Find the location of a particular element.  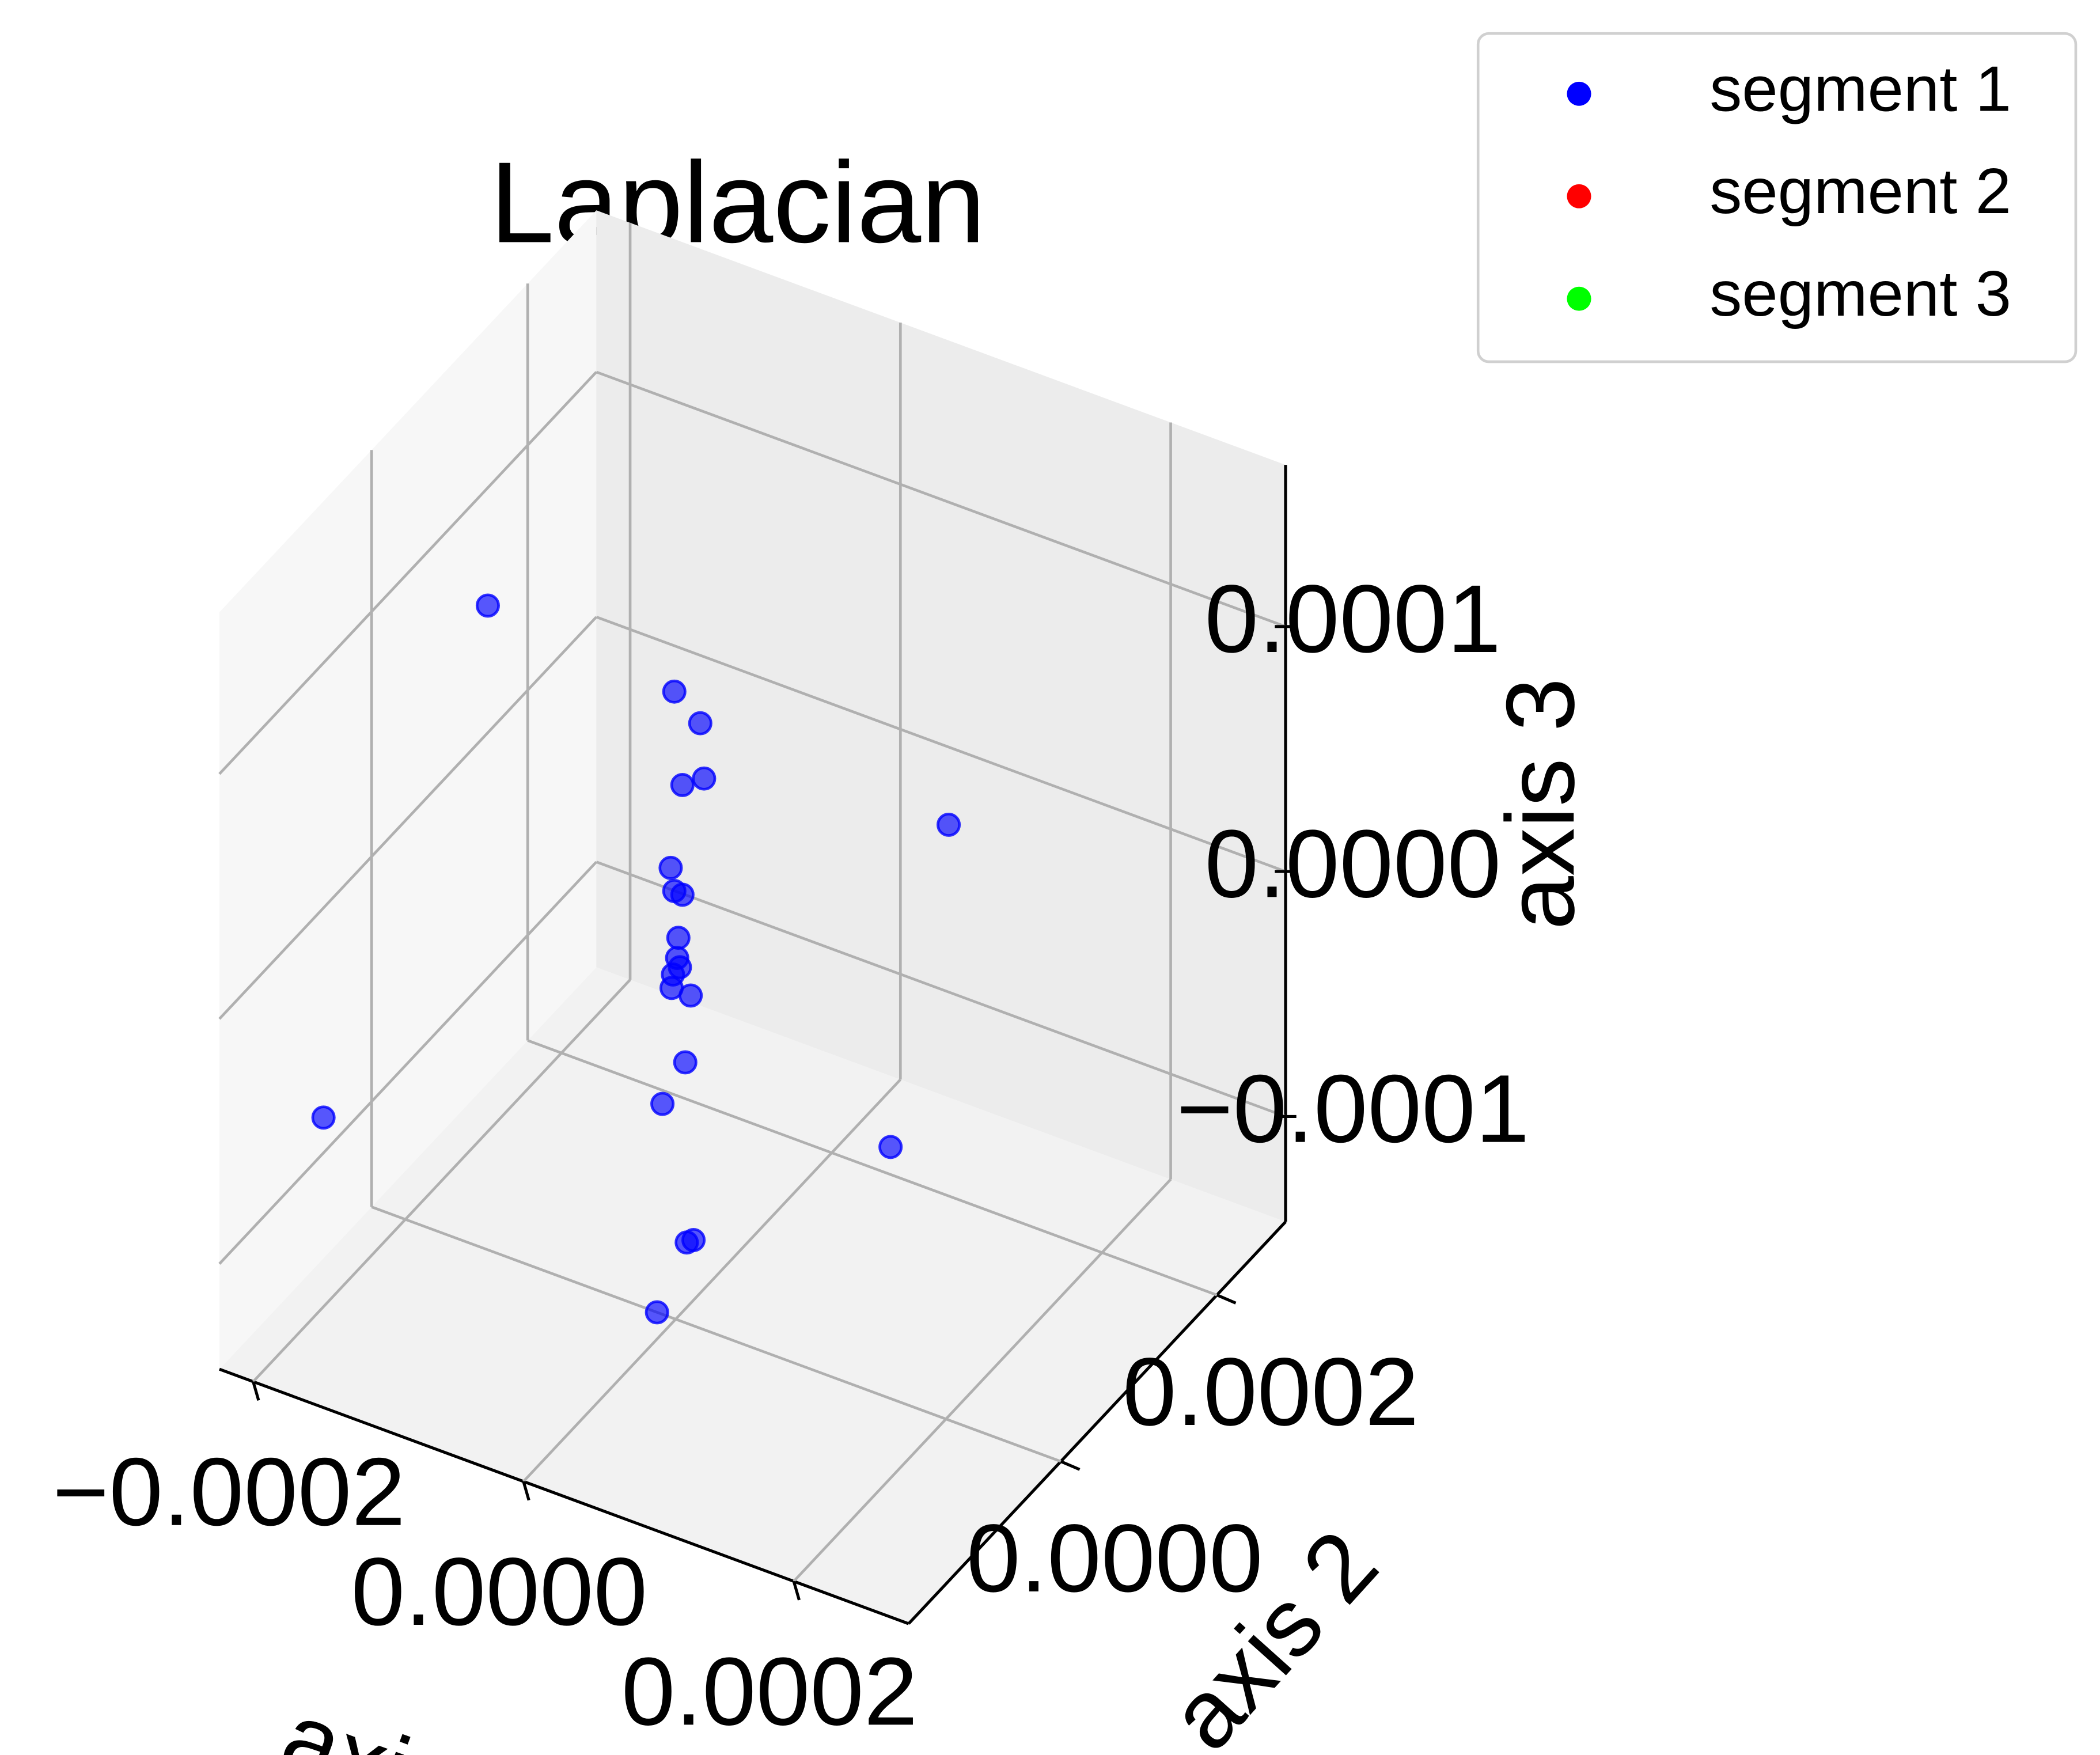

legend-box is located at coordinates (1777, 197).